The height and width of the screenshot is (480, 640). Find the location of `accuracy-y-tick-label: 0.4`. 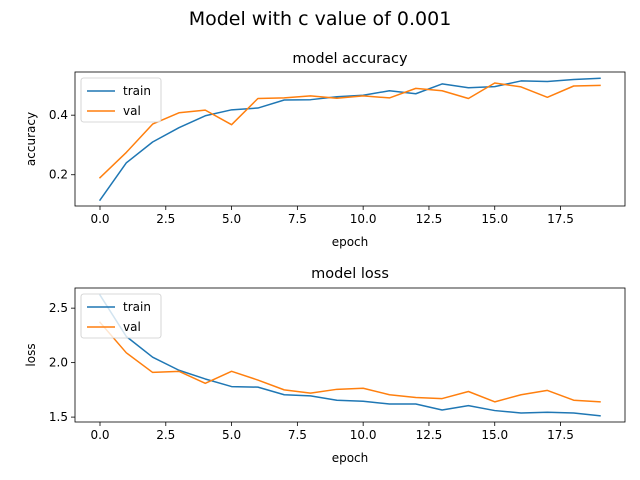

accuracy-y-tick-label: 0.4 is located at coordinates (58, 115).